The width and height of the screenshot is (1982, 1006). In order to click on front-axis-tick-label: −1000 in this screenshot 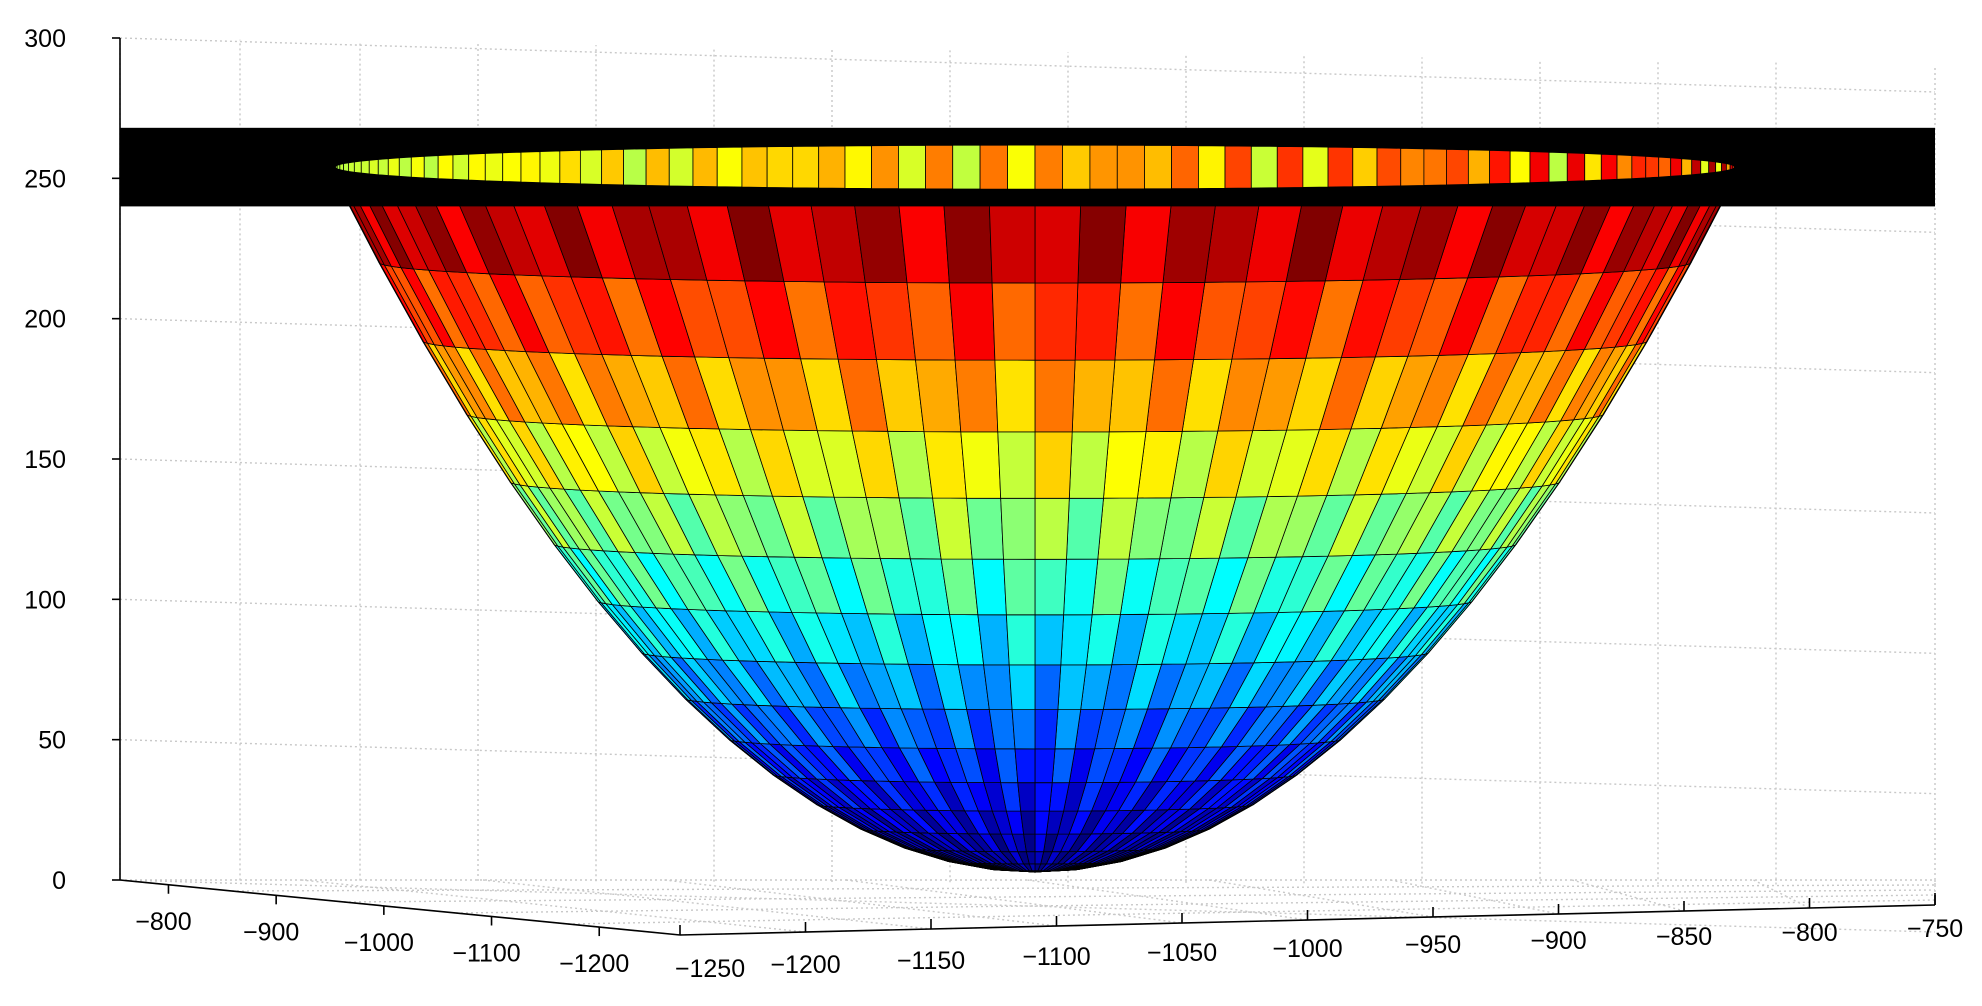, I will do `click(1307, 949)`.